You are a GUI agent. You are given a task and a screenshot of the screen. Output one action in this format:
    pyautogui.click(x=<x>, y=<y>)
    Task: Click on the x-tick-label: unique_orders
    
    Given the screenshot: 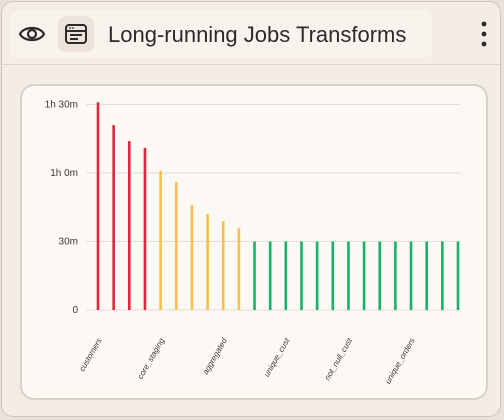 What is the action you would take?
    pyautogui.click(x=399, y=361)
    